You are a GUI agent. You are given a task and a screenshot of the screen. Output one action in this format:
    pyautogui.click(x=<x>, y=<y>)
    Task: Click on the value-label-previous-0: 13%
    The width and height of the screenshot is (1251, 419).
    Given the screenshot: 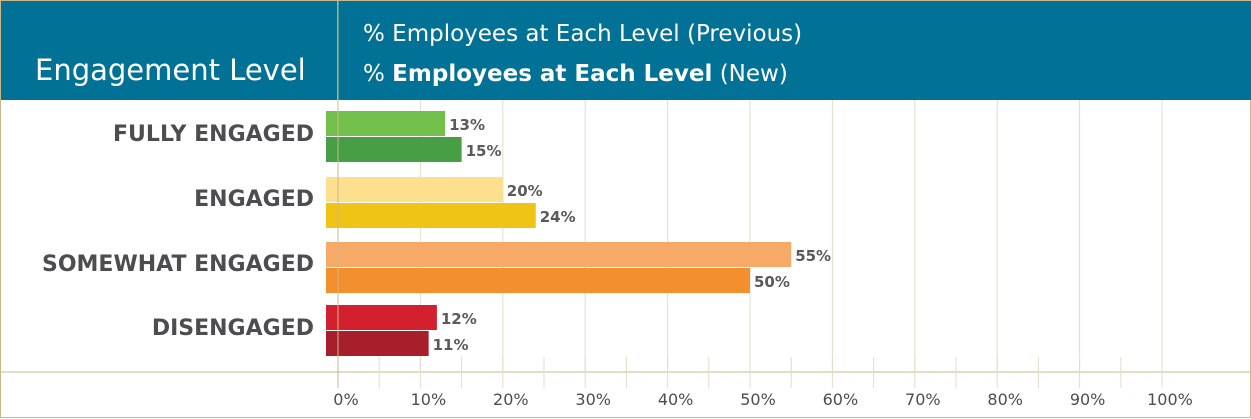 What is the action you would take?
    pyautogui.click(x=467, y=125)
    